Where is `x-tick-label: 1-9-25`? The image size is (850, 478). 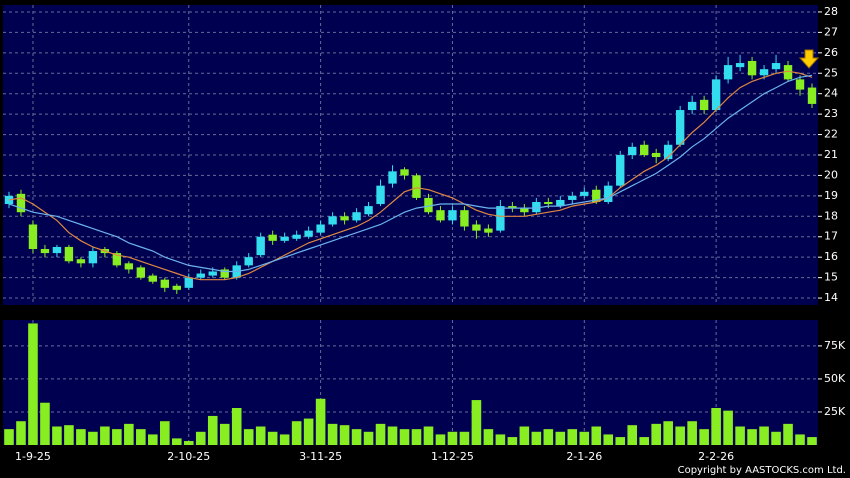 x-tick-label: 1-9-25 is located at coordinates (33, 456).